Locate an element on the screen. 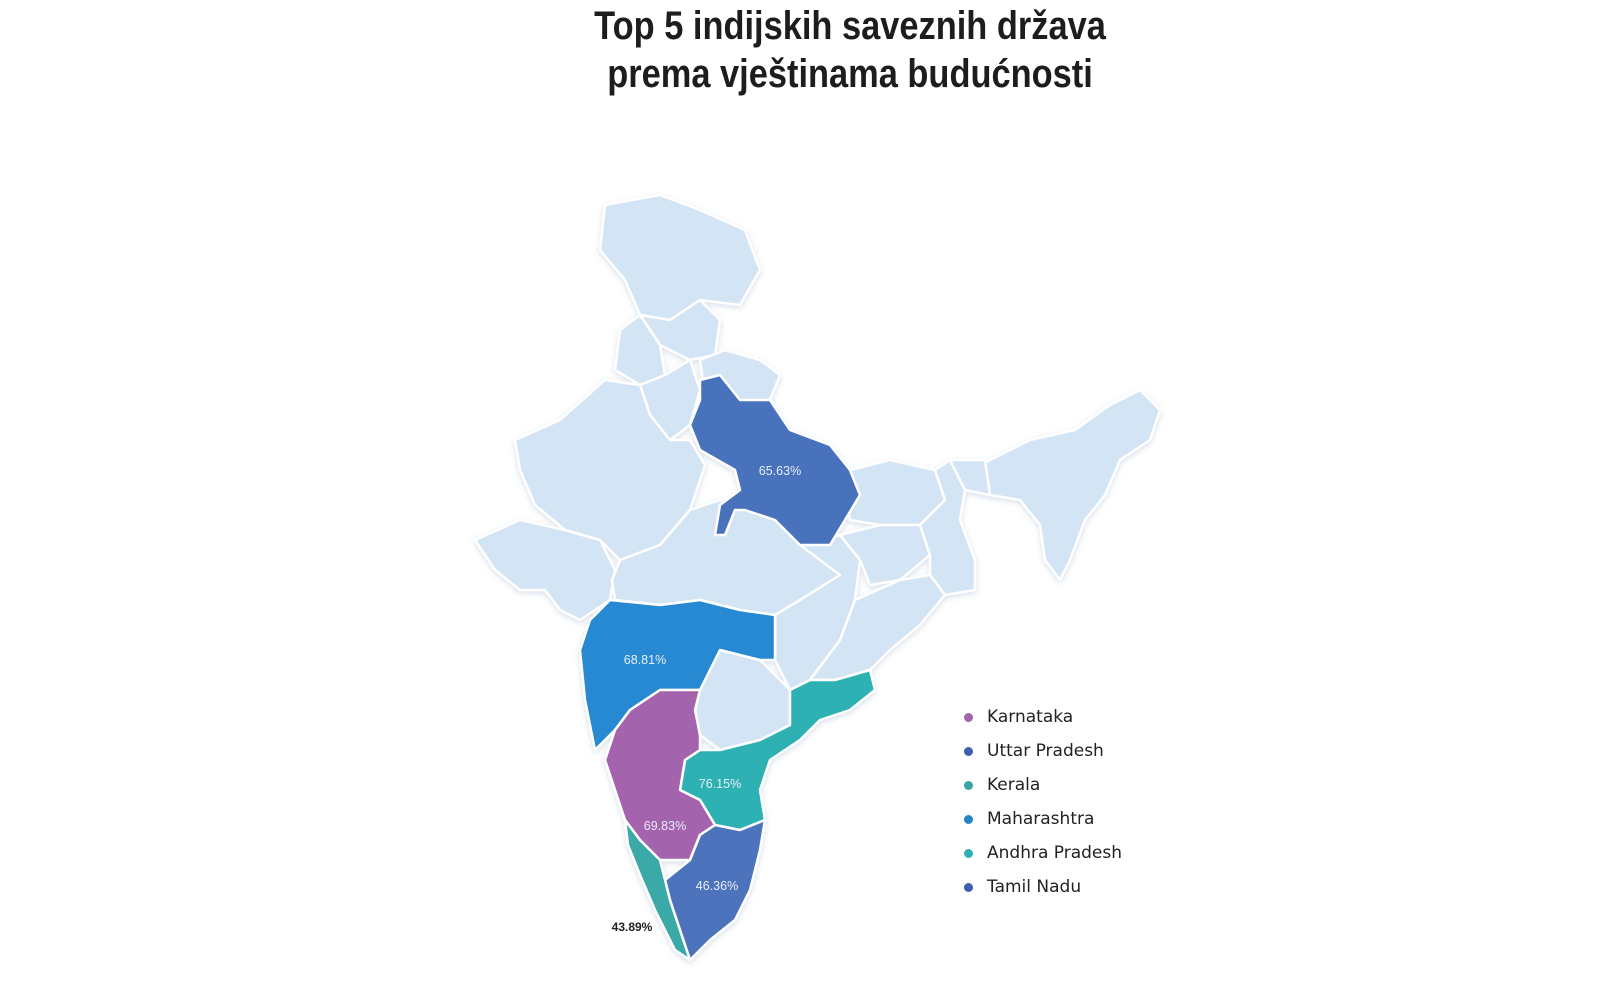  title-line-1: Top 5 indijskih saveznih država is located at coordinates (850, 26).